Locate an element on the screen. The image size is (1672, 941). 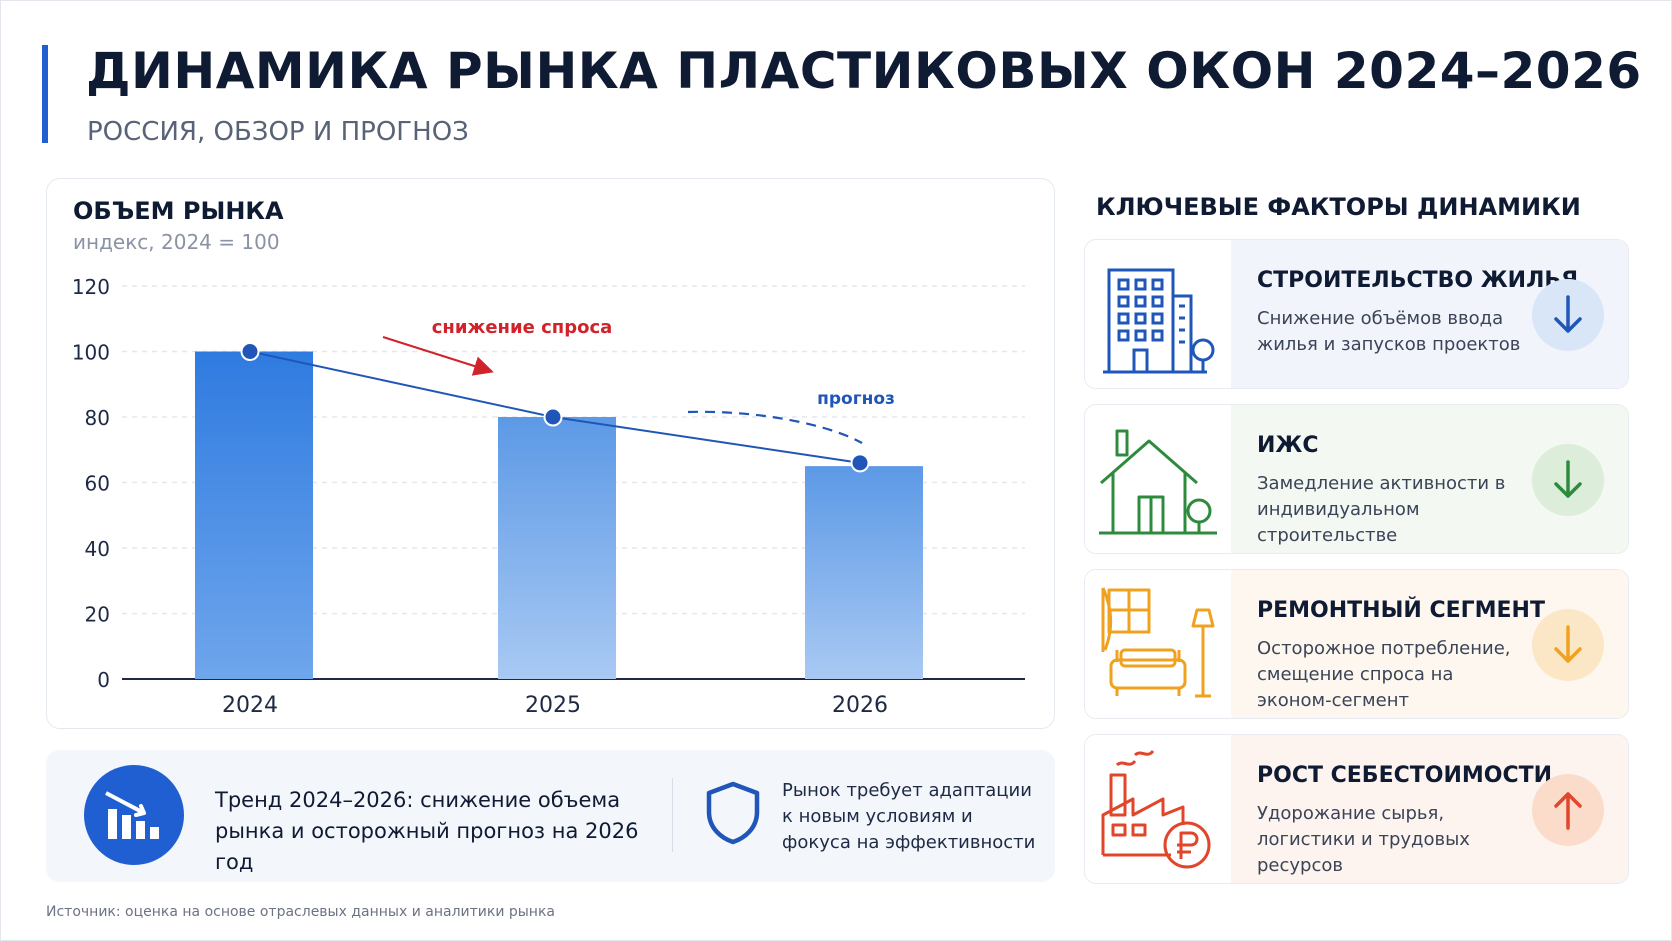
y-tick-label: 80 is located at coordinates (97, 418).